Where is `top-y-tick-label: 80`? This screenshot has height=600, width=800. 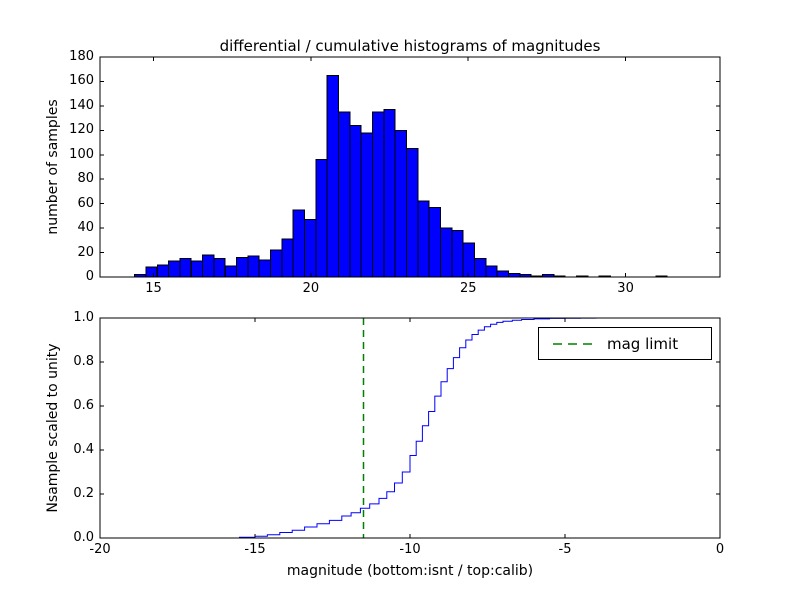
top-y-tick-label: 80 is located at coordinates (85, 179).